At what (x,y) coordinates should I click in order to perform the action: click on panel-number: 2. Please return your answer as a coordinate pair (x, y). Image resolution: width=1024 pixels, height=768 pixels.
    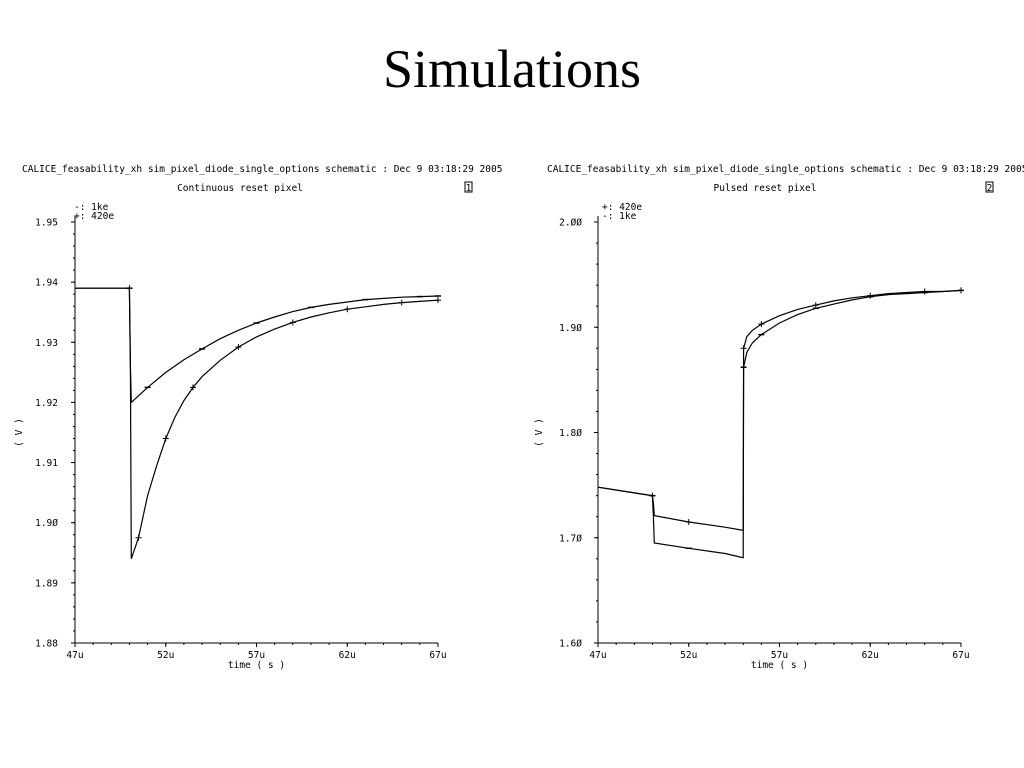
    Looking at the image, I should click on (990, 188).